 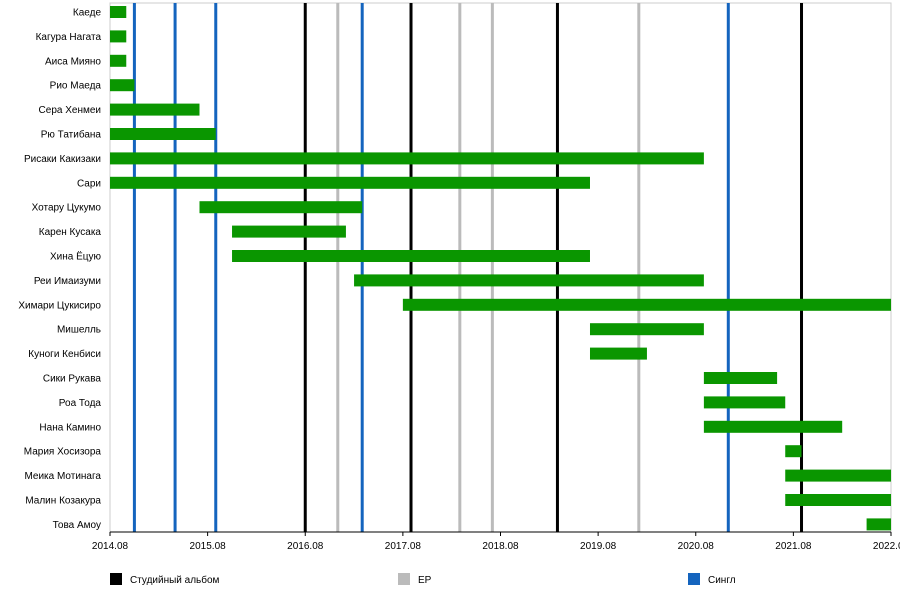 I want to click on legend: Студийный альбом EP Сингл, so click(x=423, y=579).